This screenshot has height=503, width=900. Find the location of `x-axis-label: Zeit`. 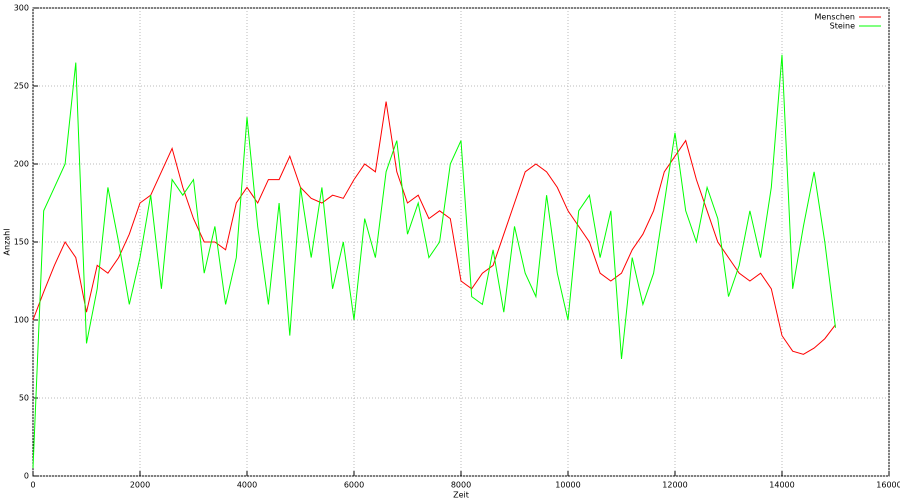

x-axis-label: Zeit is located at coordinates (461, 495).